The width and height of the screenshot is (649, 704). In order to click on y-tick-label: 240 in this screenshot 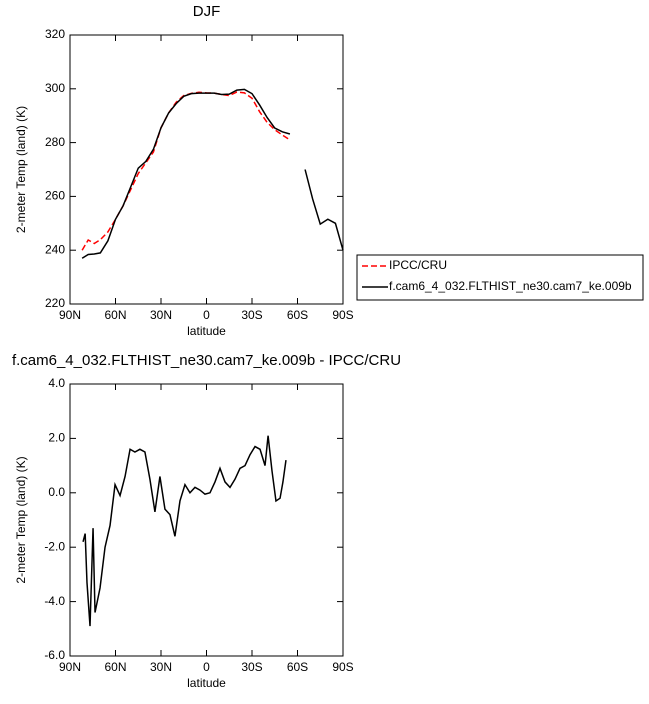, I will do `click(55, 249)`.